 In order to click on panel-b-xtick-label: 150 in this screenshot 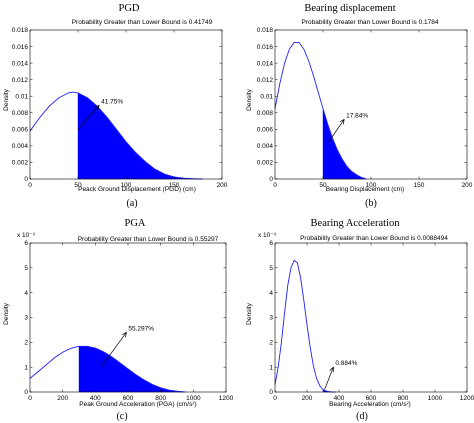, I will do `click(419, 185)`.